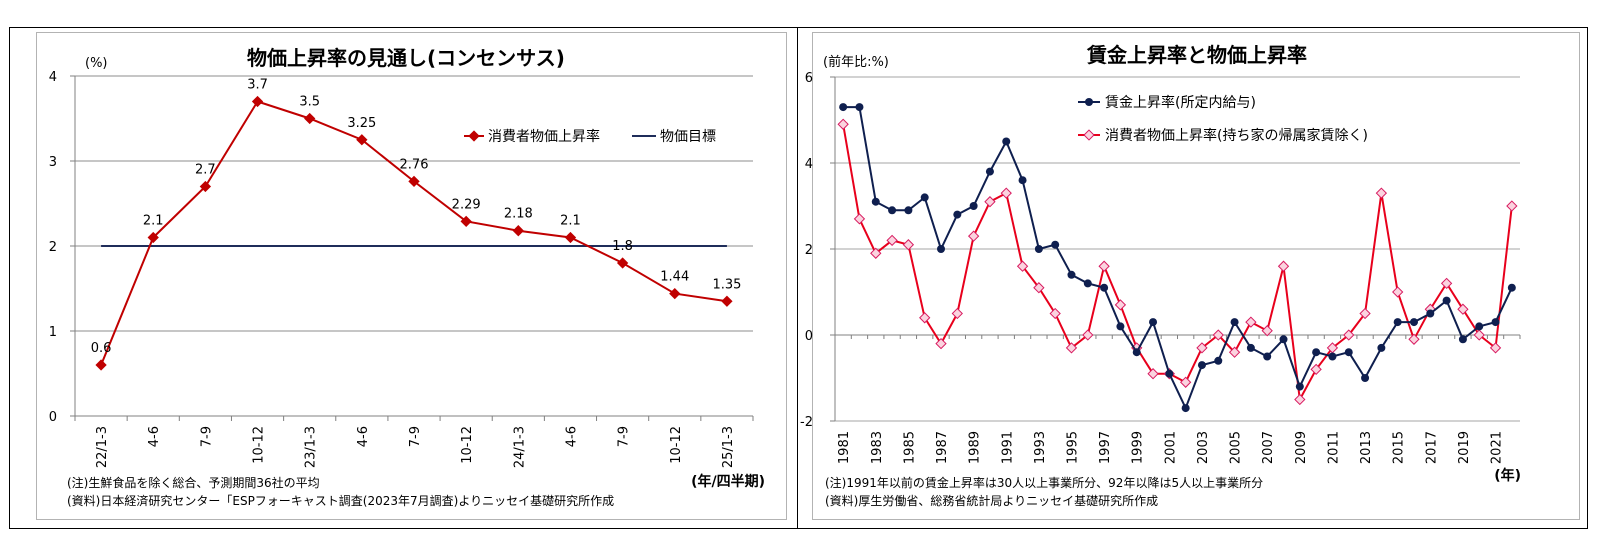 This screenshot has height=549, width=1598. I want to click on data-label: 1.35, so click(726, 284).